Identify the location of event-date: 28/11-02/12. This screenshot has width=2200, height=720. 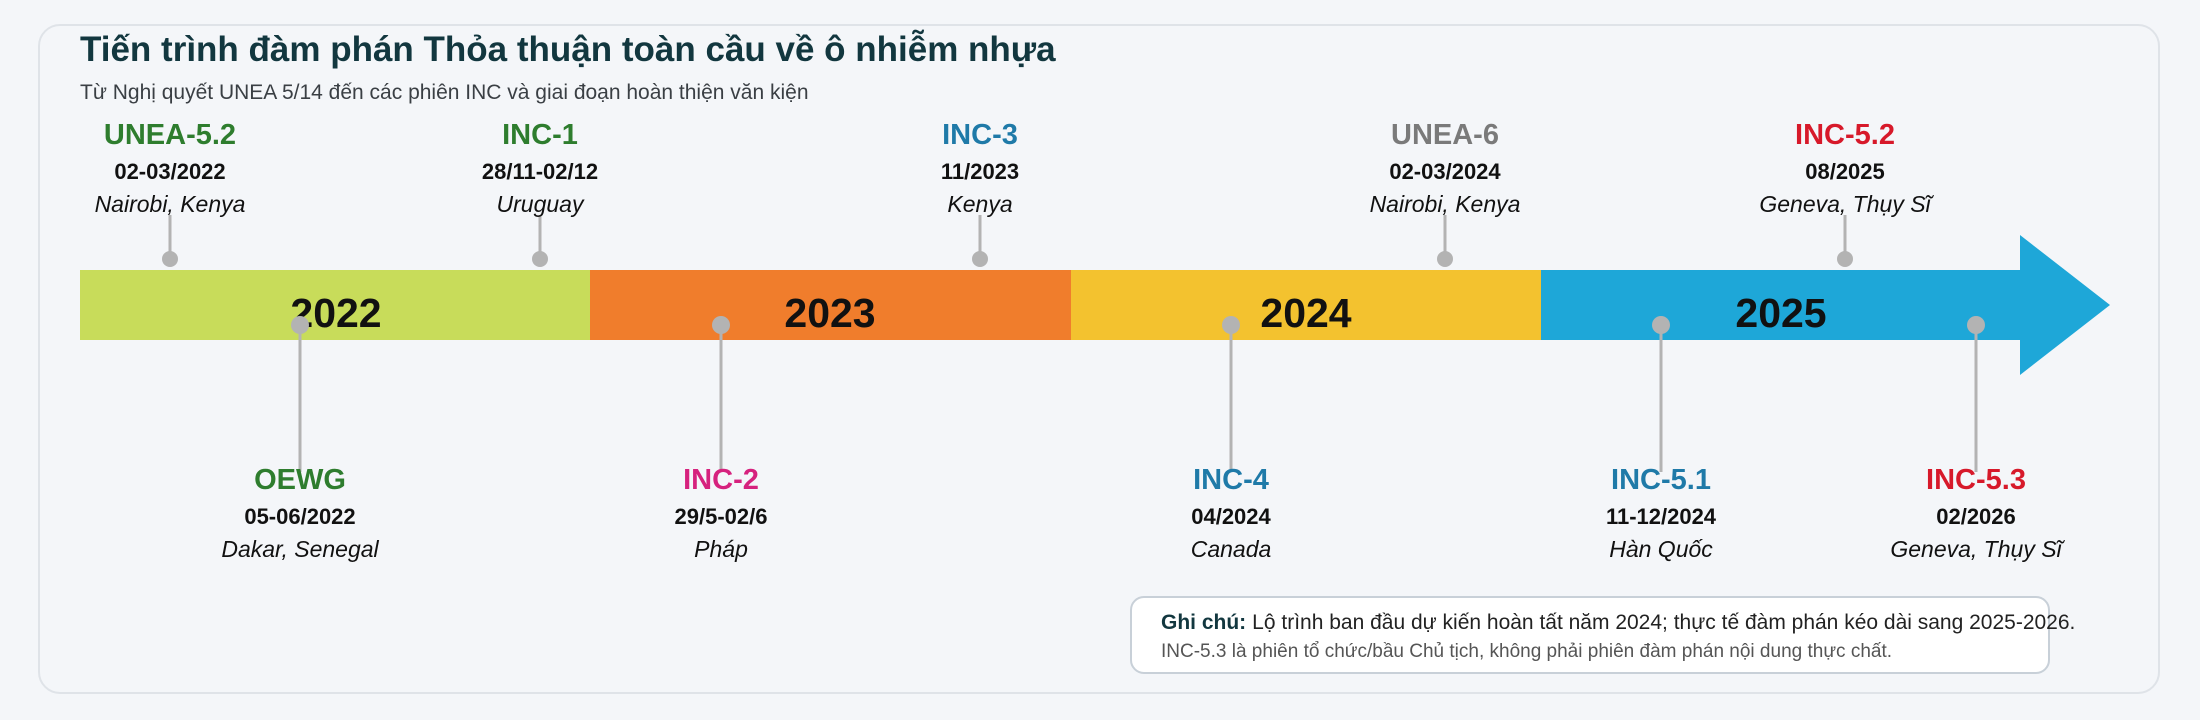
(540, 171).